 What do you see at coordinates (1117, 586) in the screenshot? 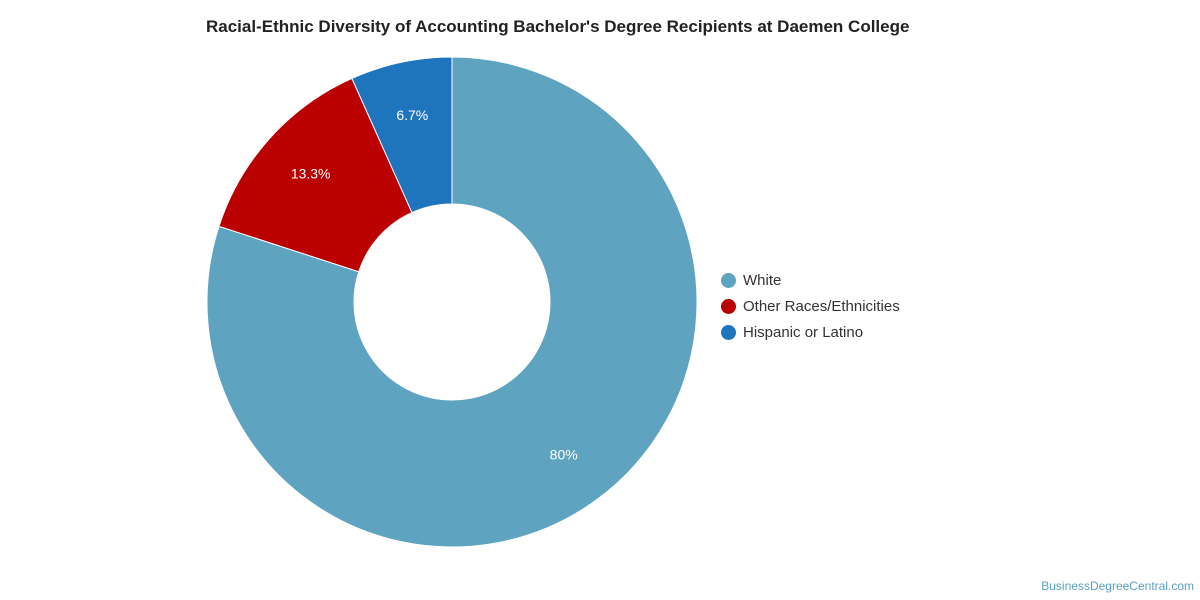
I see `source-watermark: BusinessDegreeCentral.com` at bounding box center [1117, 586].